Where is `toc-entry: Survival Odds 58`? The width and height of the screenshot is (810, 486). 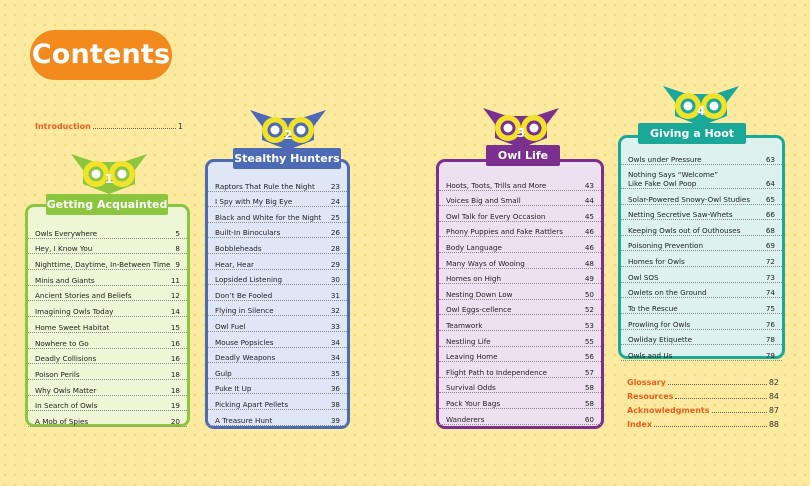 toc-entry: Survival Odds 58 is located at coordinates (520, 386).